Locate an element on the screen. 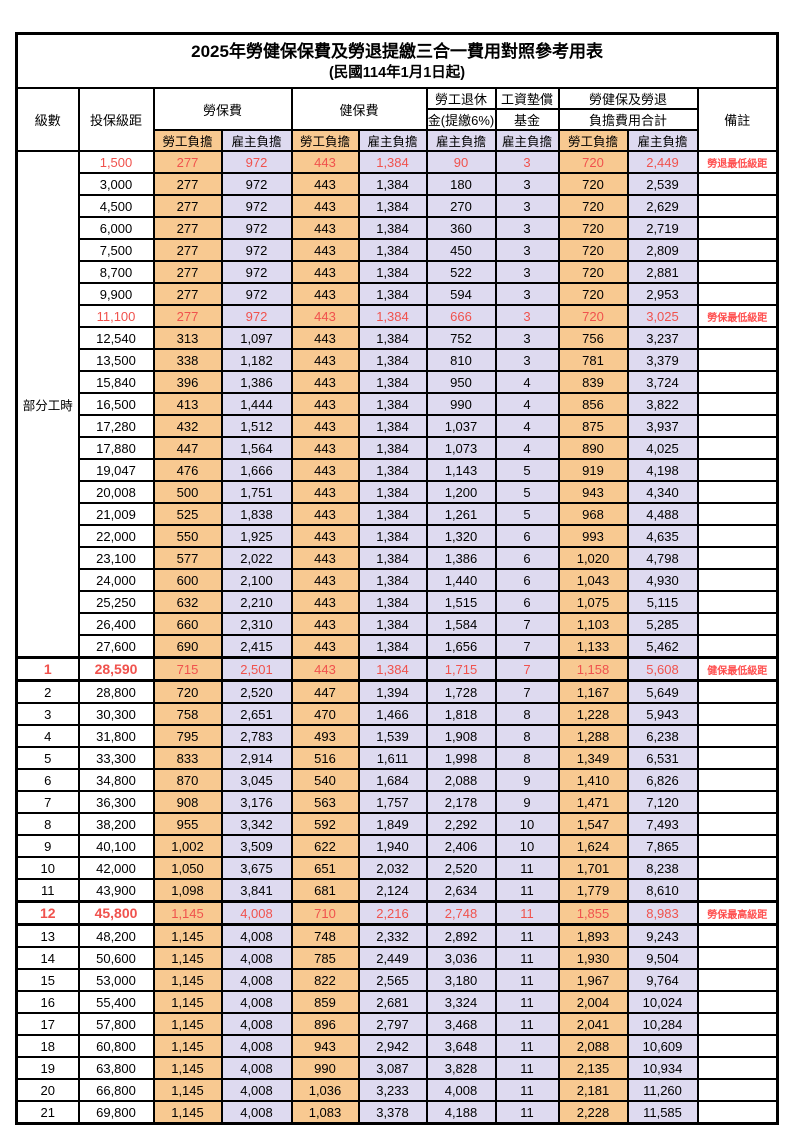 The image size is (791, 1125). cell-health-employer: 3,233 is located at coordinates (392, 1090).